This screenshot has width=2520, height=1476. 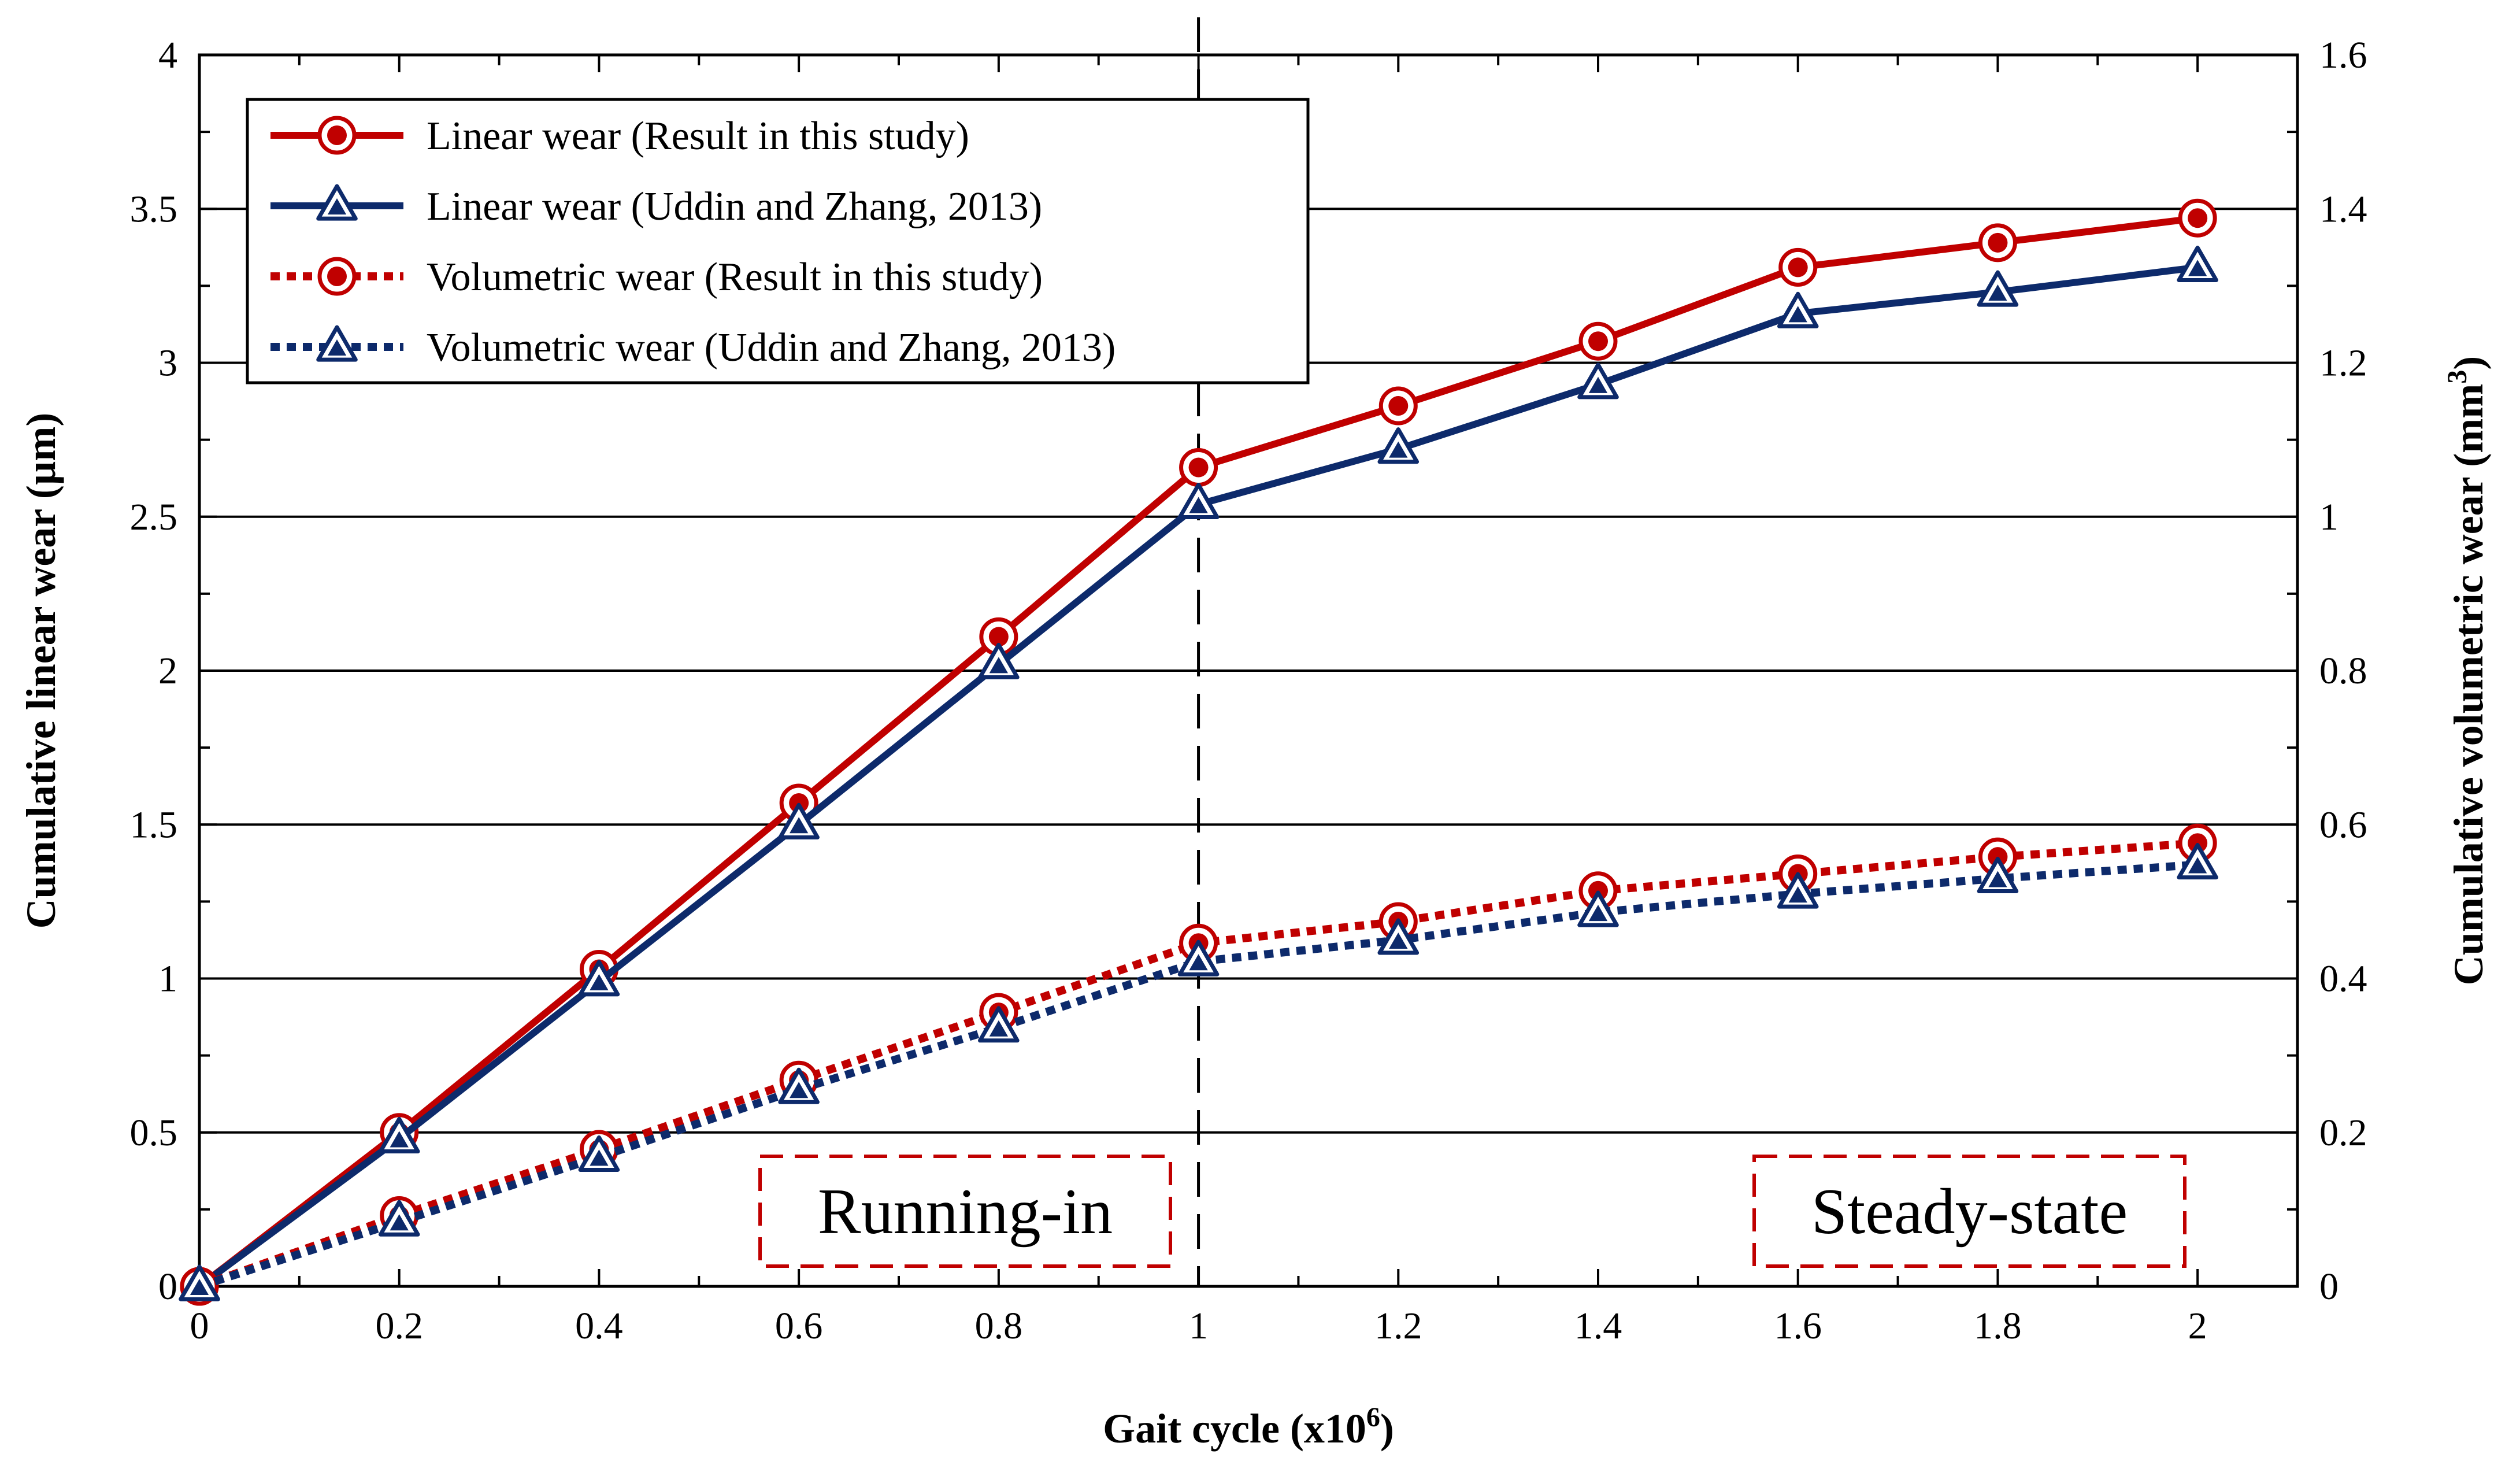 I want to click on x-tick-label: 0.8, so click(x=999, y=1326).